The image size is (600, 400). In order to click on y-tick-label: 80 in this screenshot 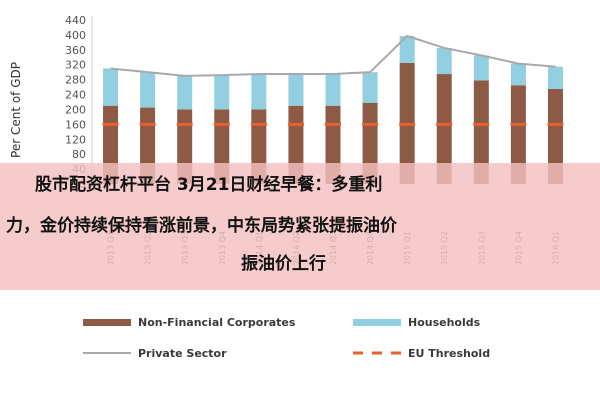, I will do `click(79, 154)`.